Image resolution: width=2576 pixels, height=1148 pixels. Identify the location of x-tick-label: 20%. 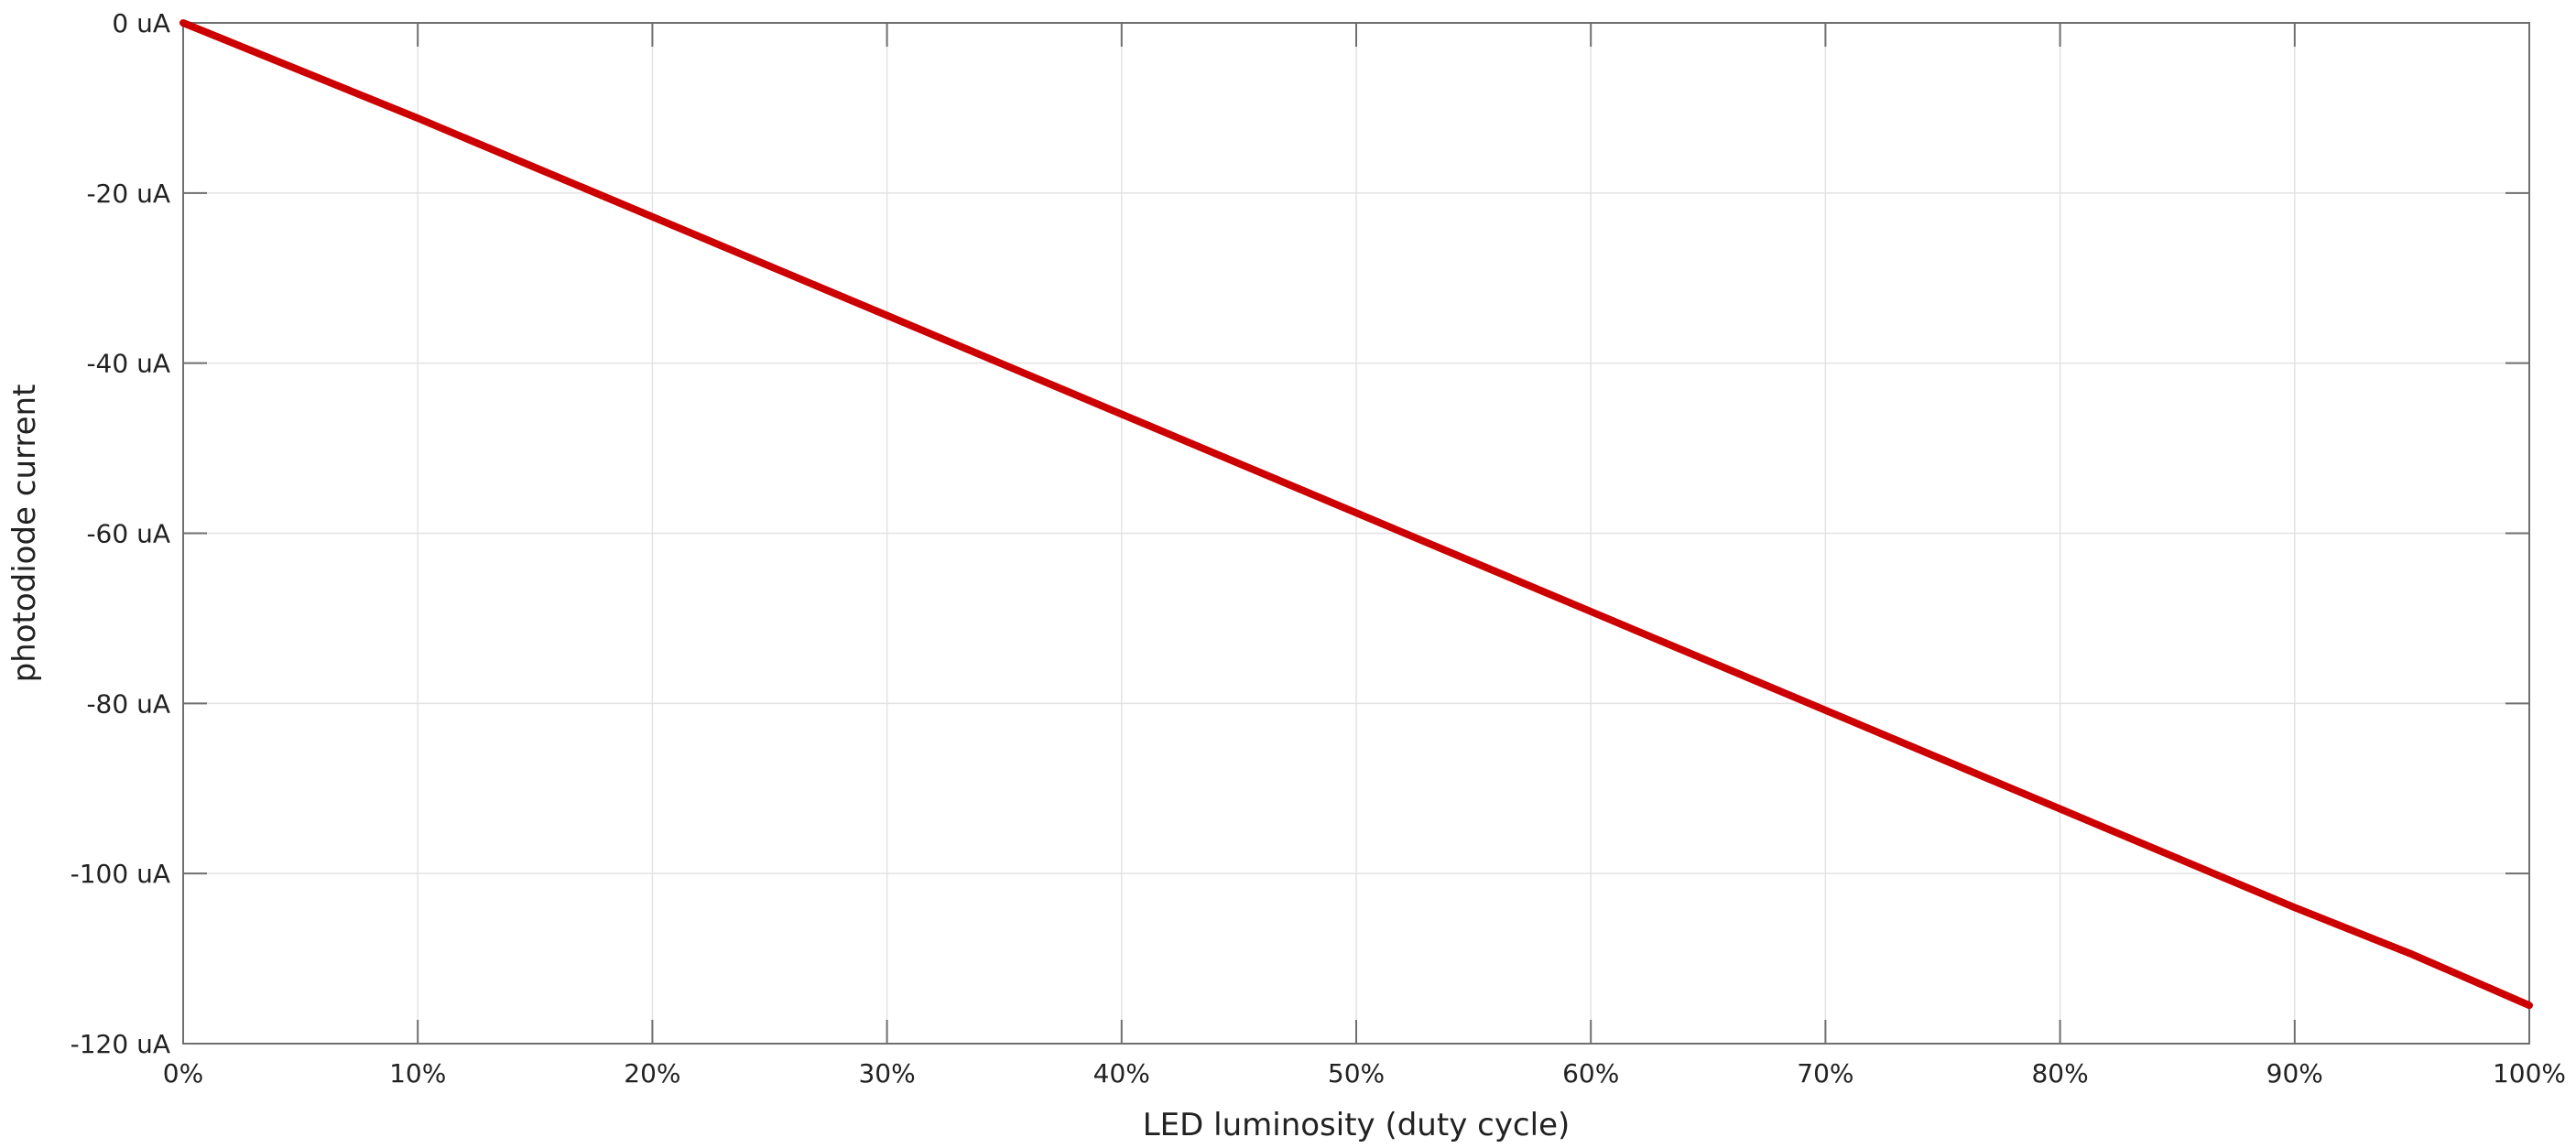
(652, 1073).